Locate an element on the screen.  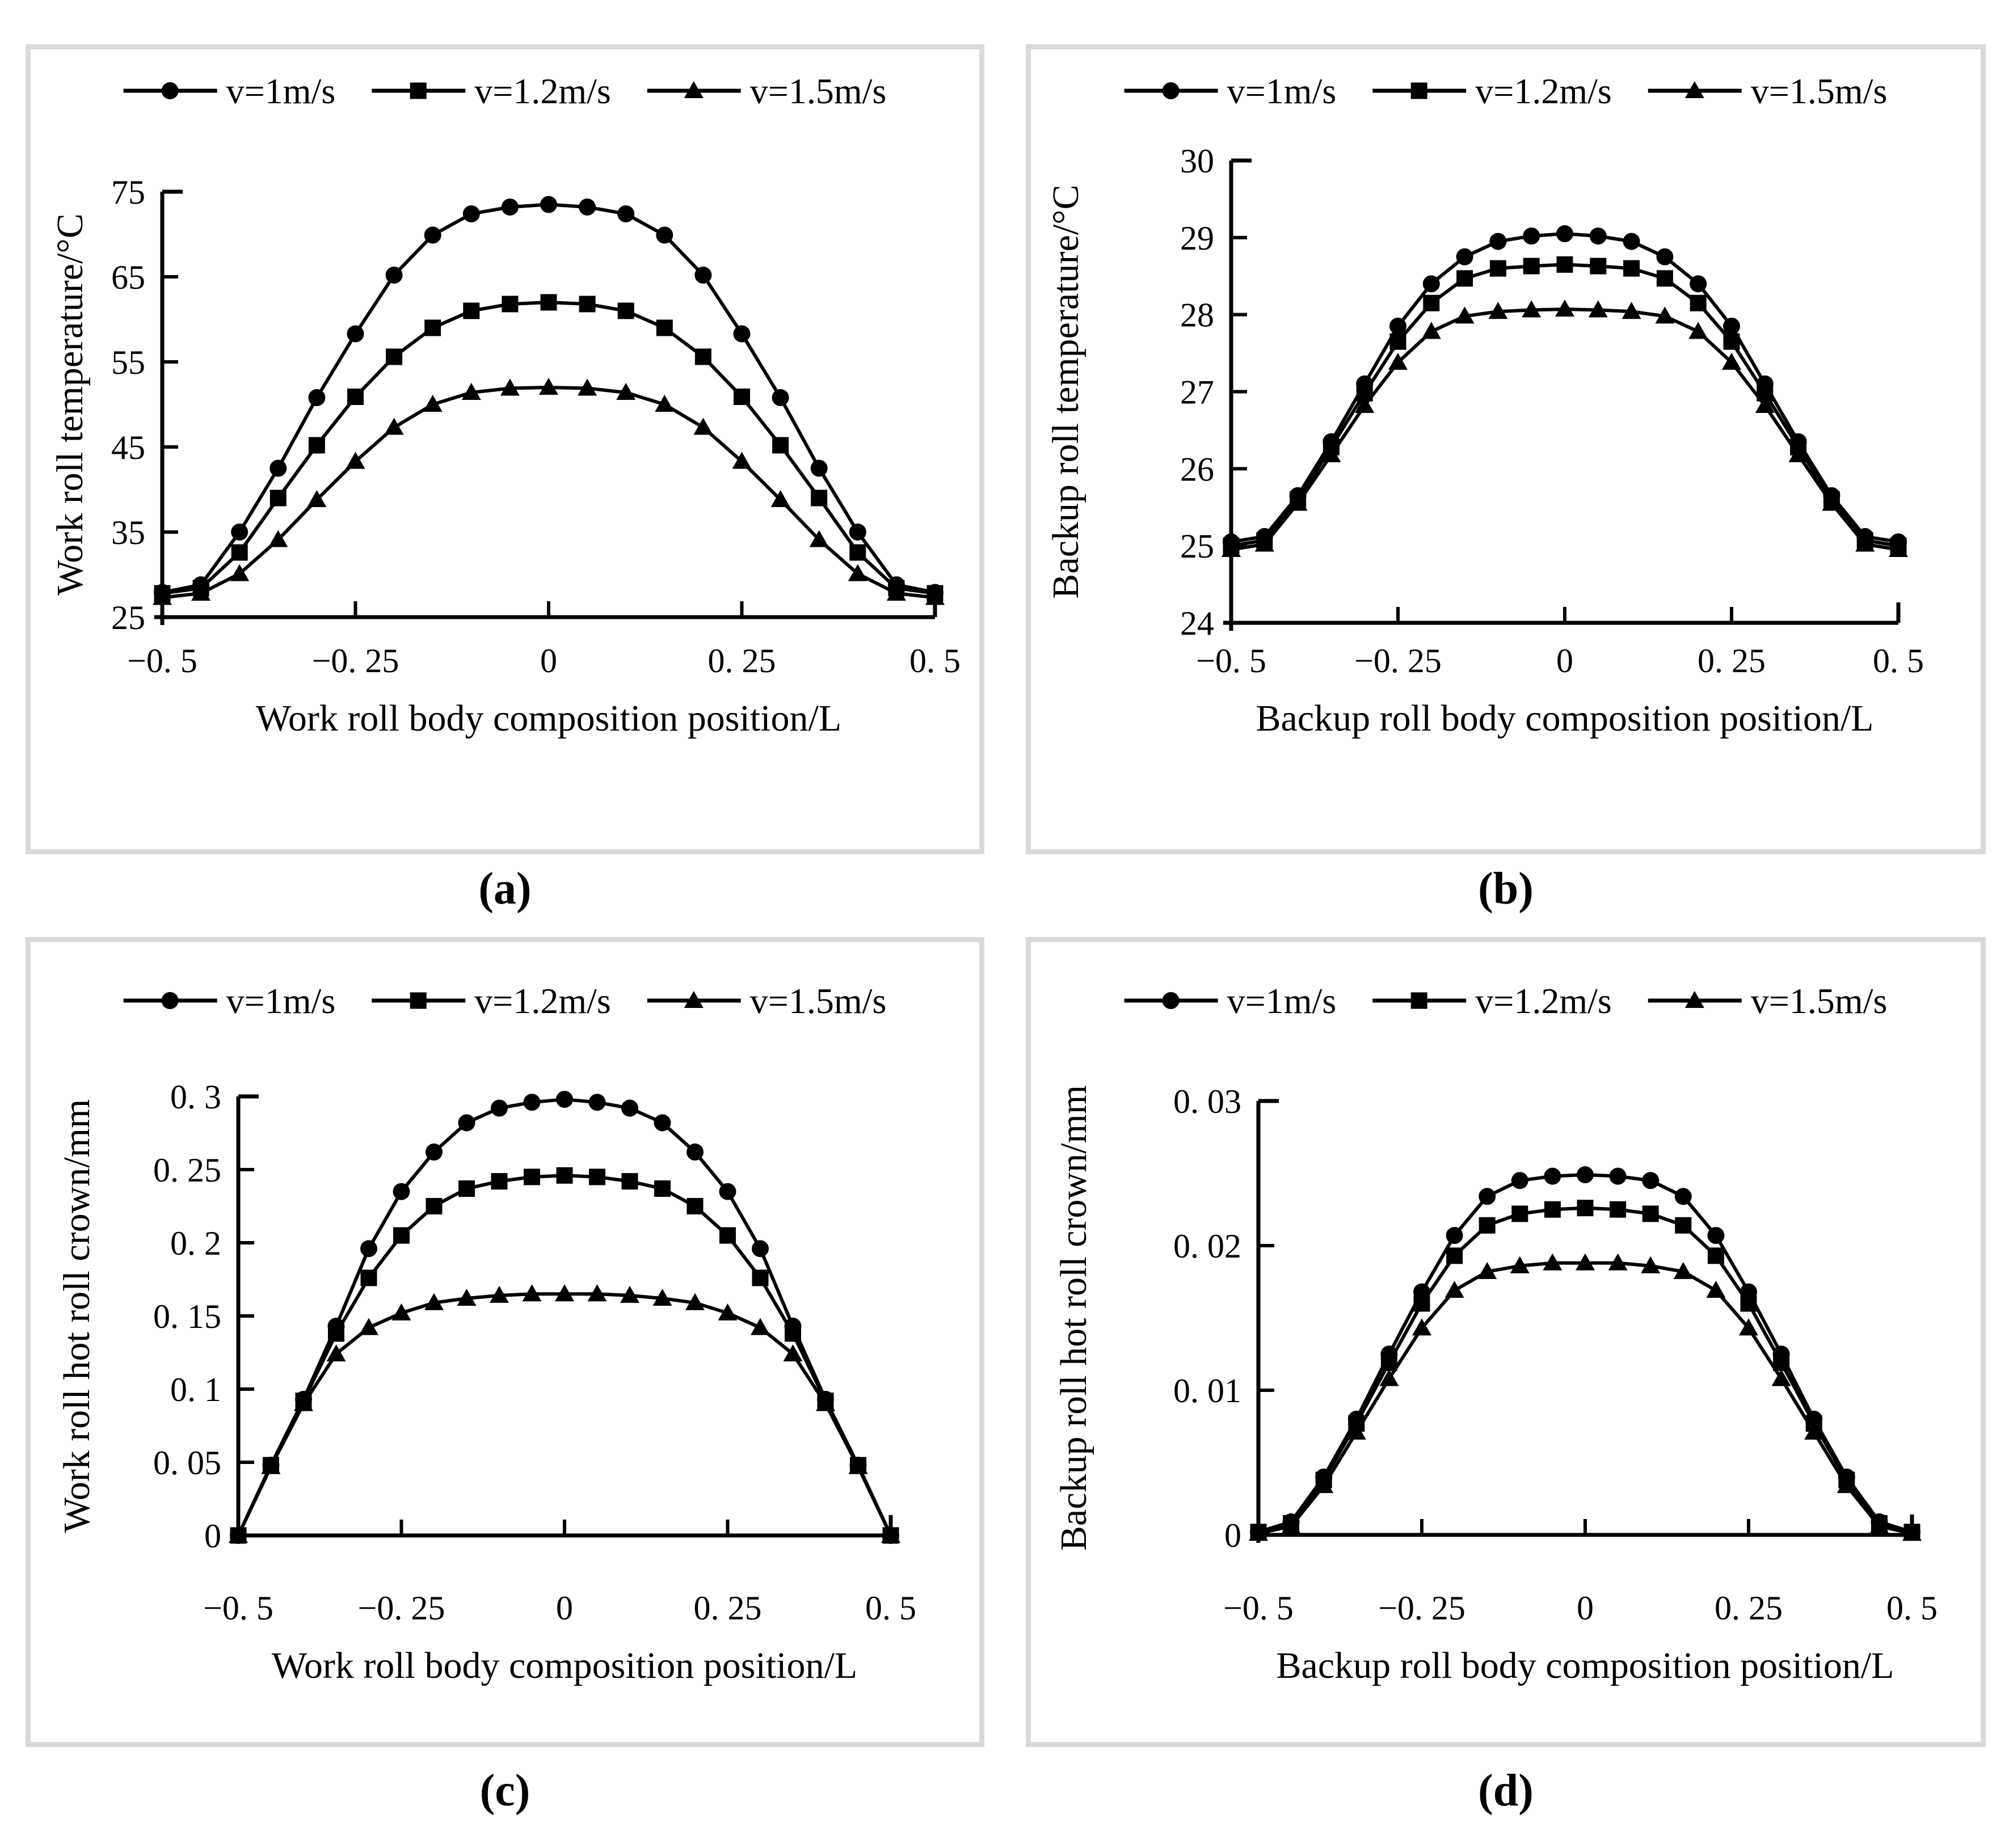
series-circle is located at coordinates (1585, 1353).